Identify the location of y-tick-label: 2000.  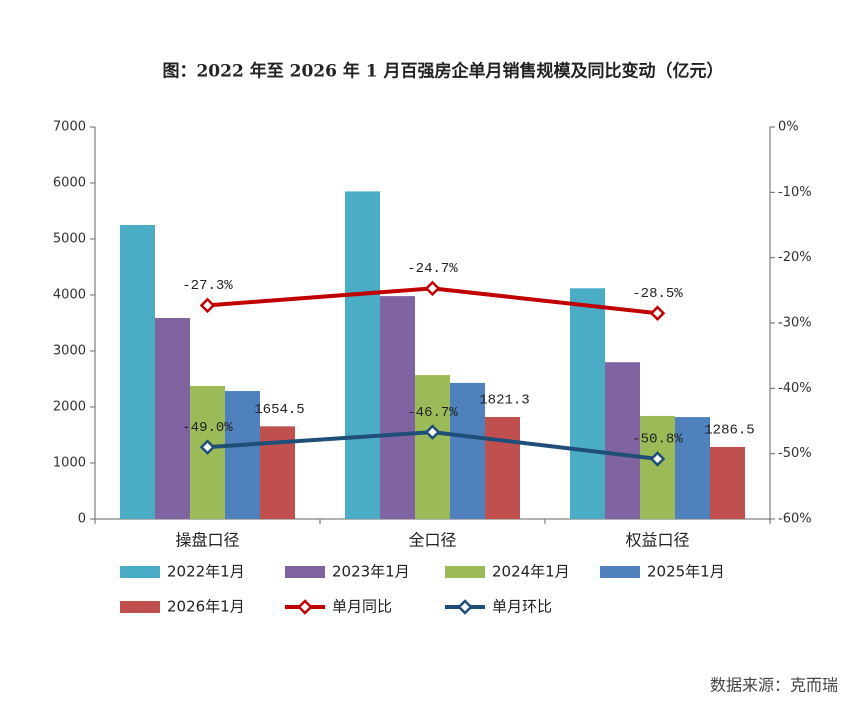
(69, 407).